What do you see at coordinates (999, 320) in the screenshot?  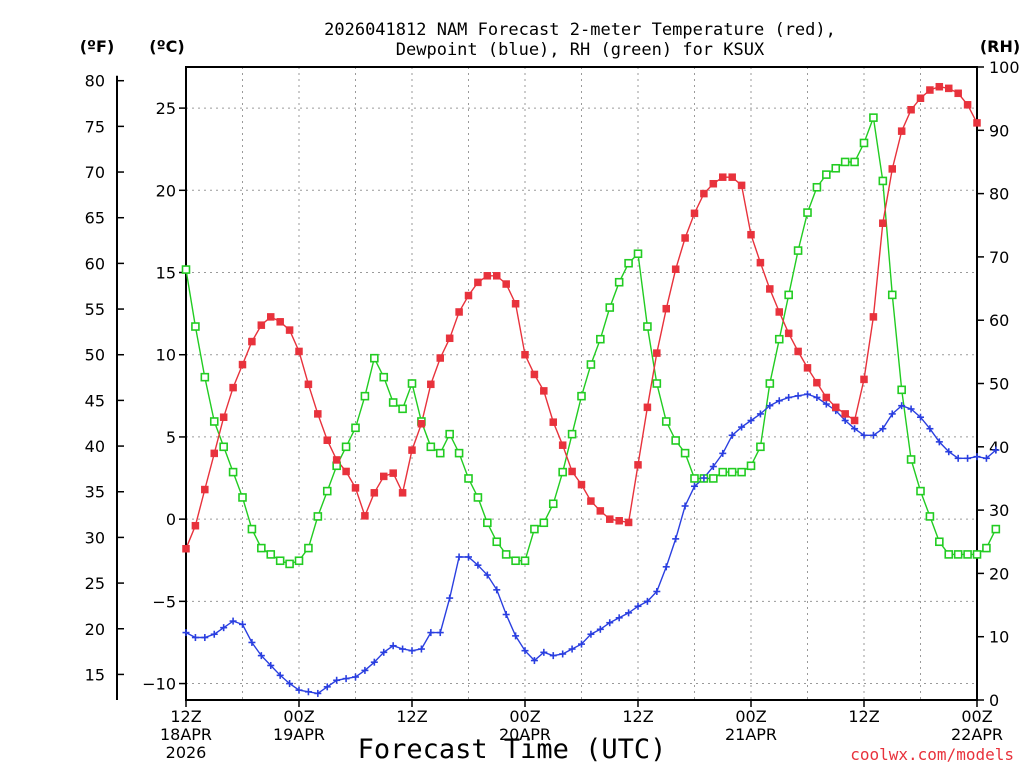 I see `rh-tick-label: 60` at bounding box center [999, 320].